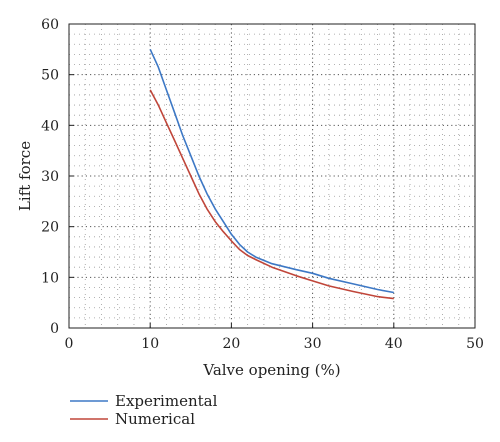  What do you see at coordinates (166, 401) in the screenshot?
I see `legend-label-experimental: Experimental` at bounding box center [166, 401].